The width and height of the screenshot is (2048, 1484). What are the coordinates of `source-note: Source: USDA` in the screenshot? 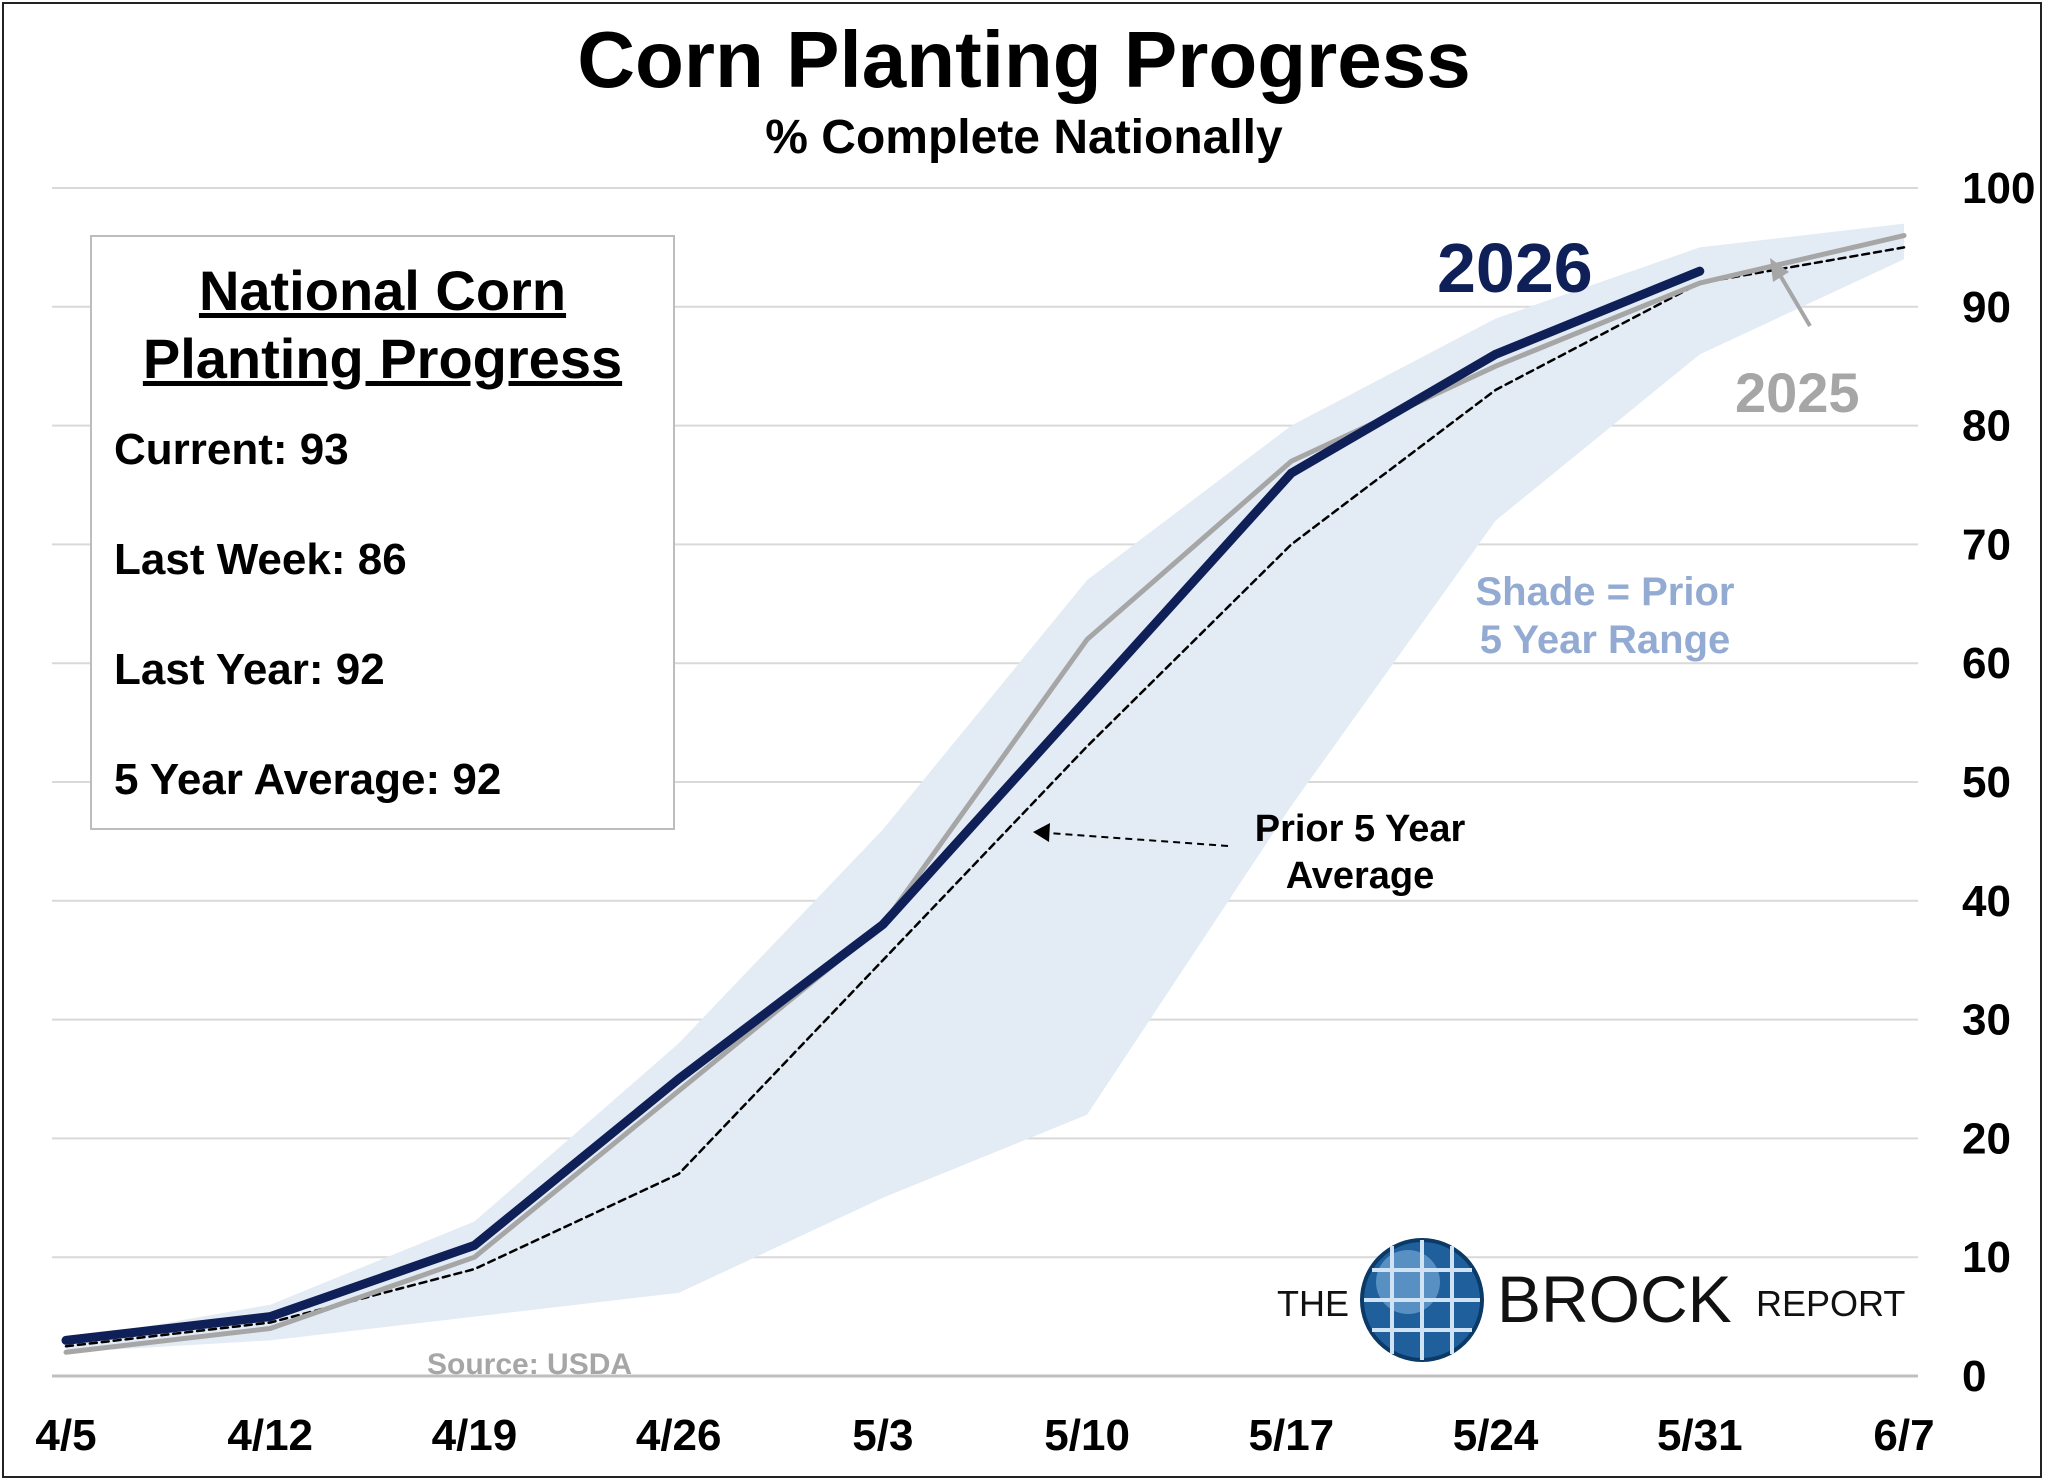 It's located at (529, 1364).